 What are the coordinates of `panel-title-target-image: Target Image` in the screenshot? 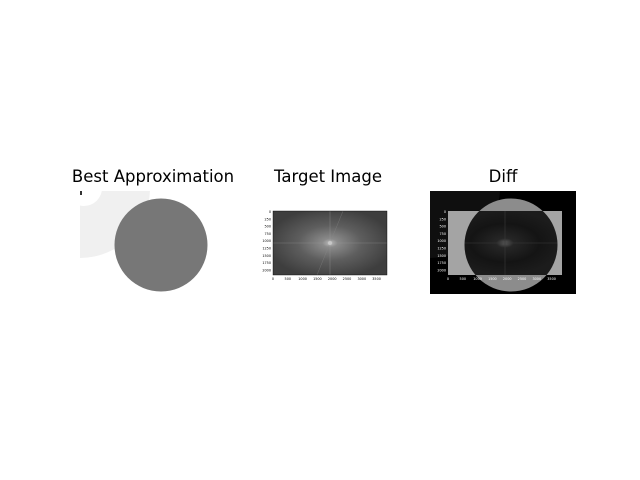 It's located at (328, 176).